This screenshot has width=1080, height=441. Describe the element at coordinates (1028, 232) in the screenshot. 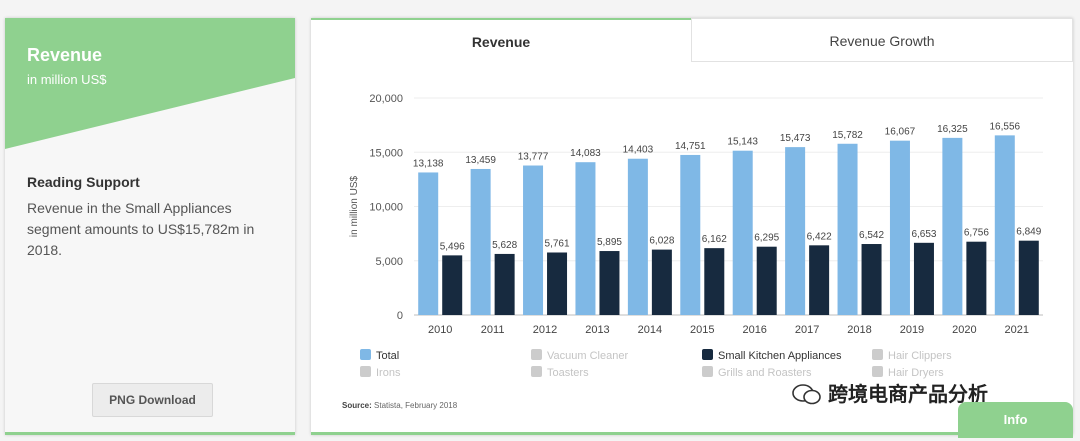

I see `data-label: 6,849` at that location.